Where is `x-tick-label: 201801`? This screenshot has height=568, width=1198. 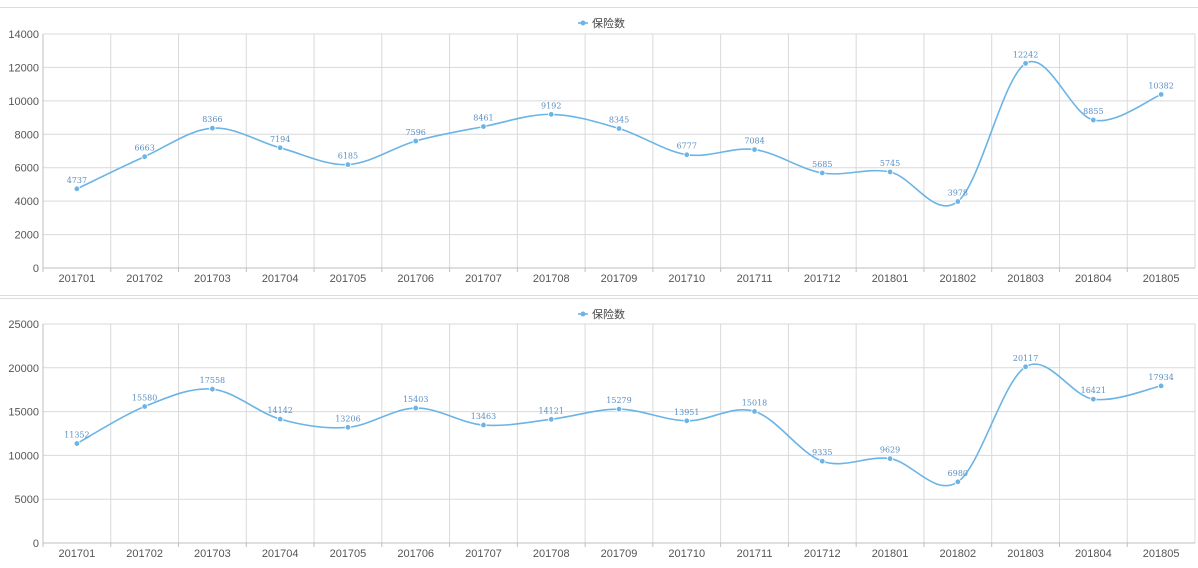
x-tick-label: 201801 is located at coordinates (890, 554).